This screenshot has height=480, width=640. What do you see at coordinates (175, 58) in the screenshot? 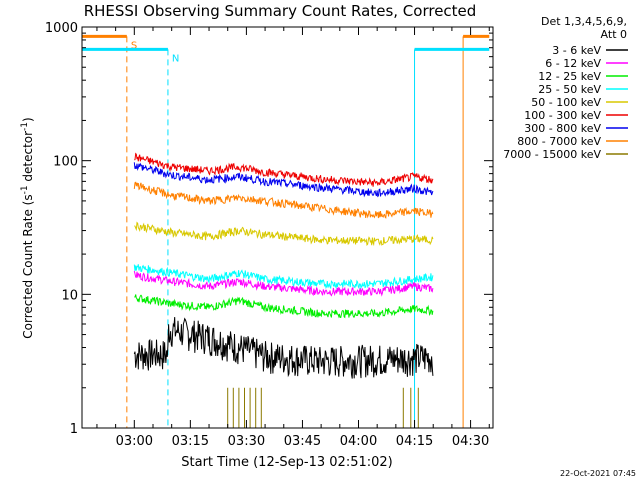
I see `flag-n-label: N` at bounding box center [175, 58].